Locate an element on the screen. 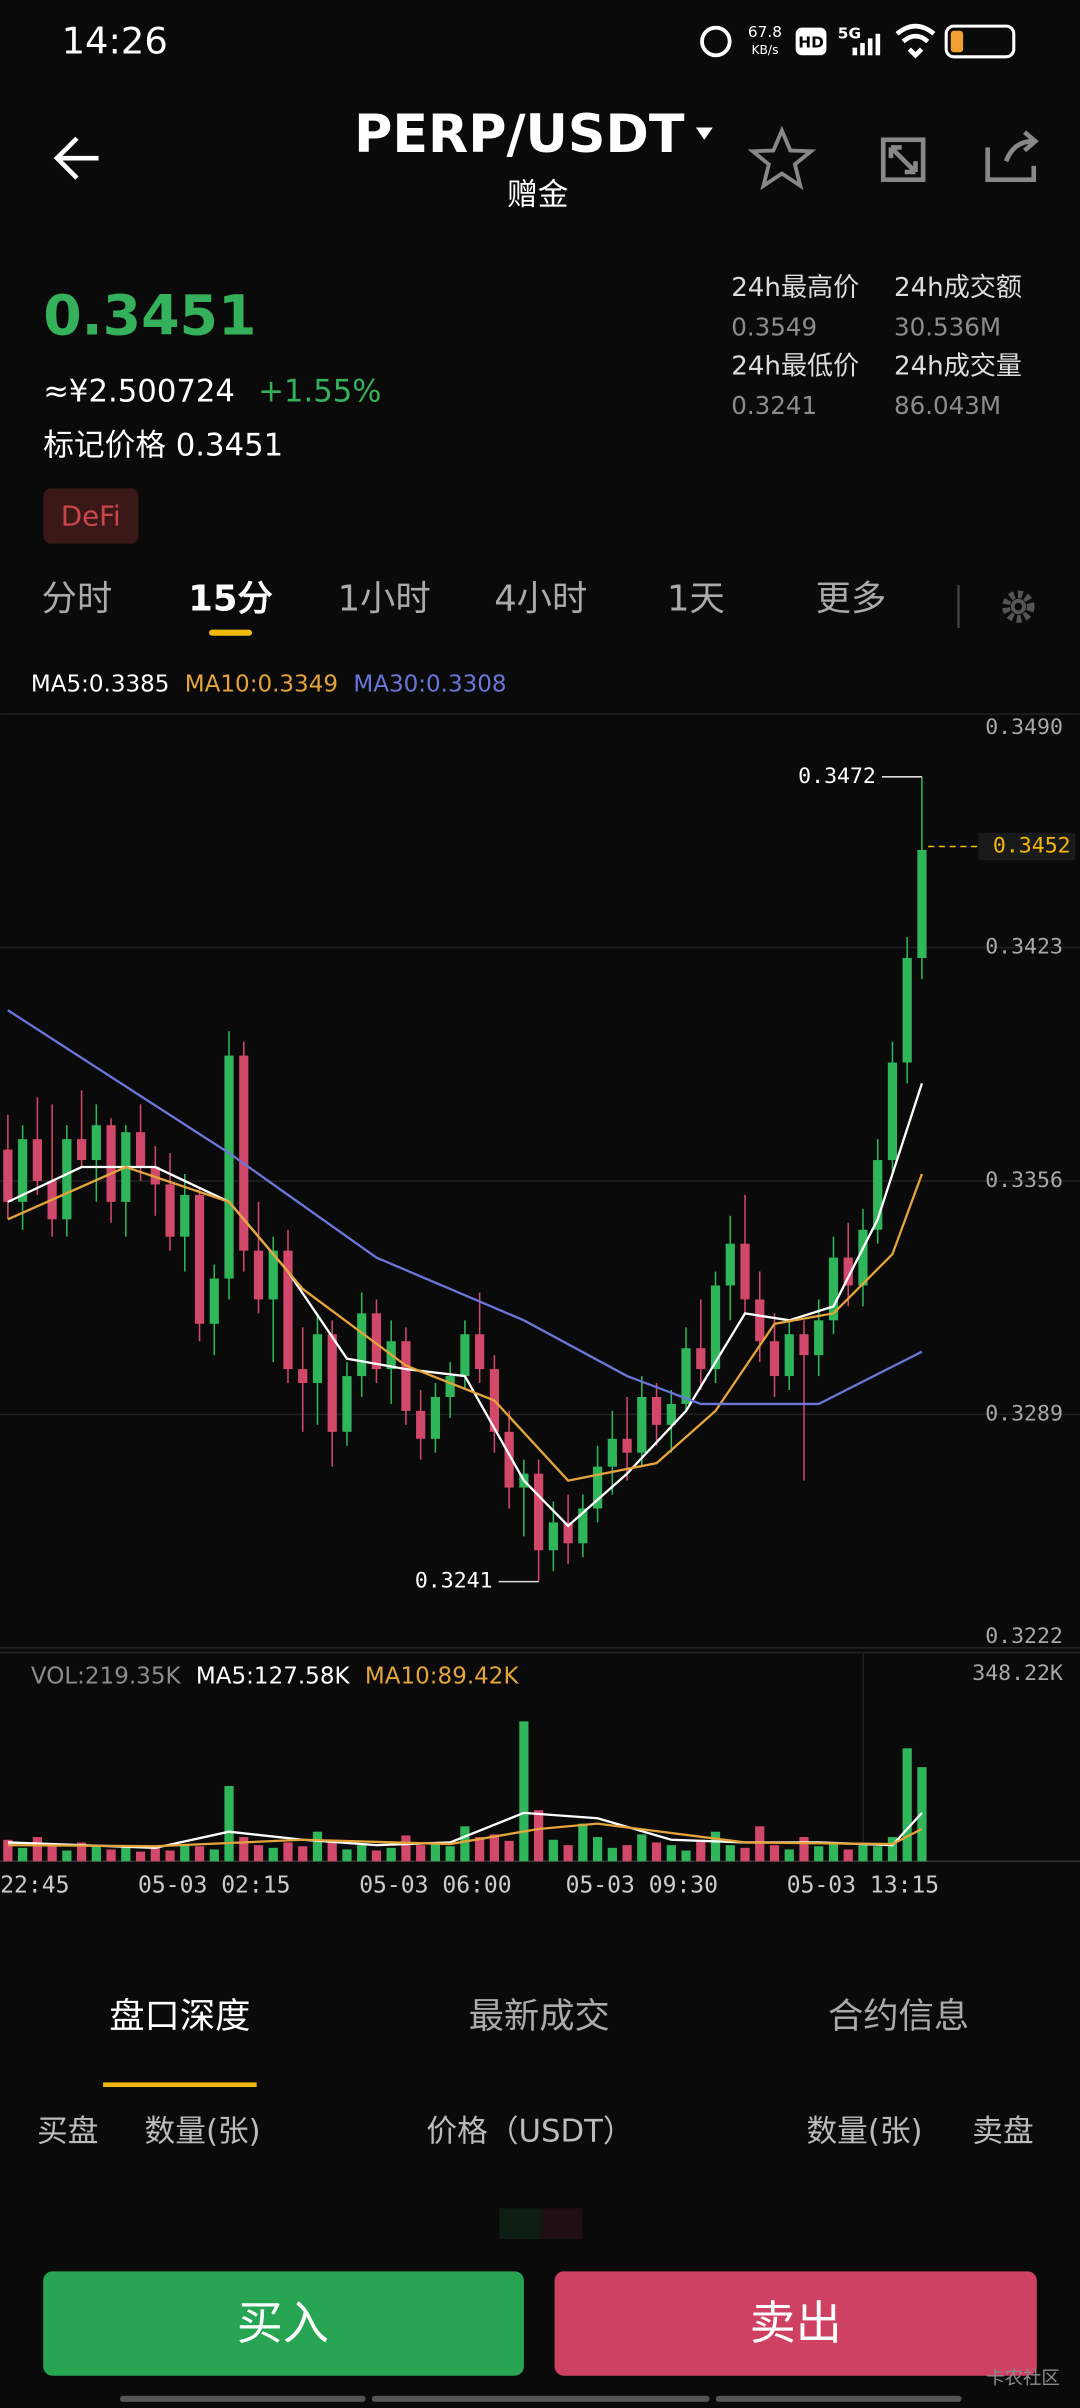 This screenshot has height=2408, width=1080. favorite-button is located at coordinates (782, 158).